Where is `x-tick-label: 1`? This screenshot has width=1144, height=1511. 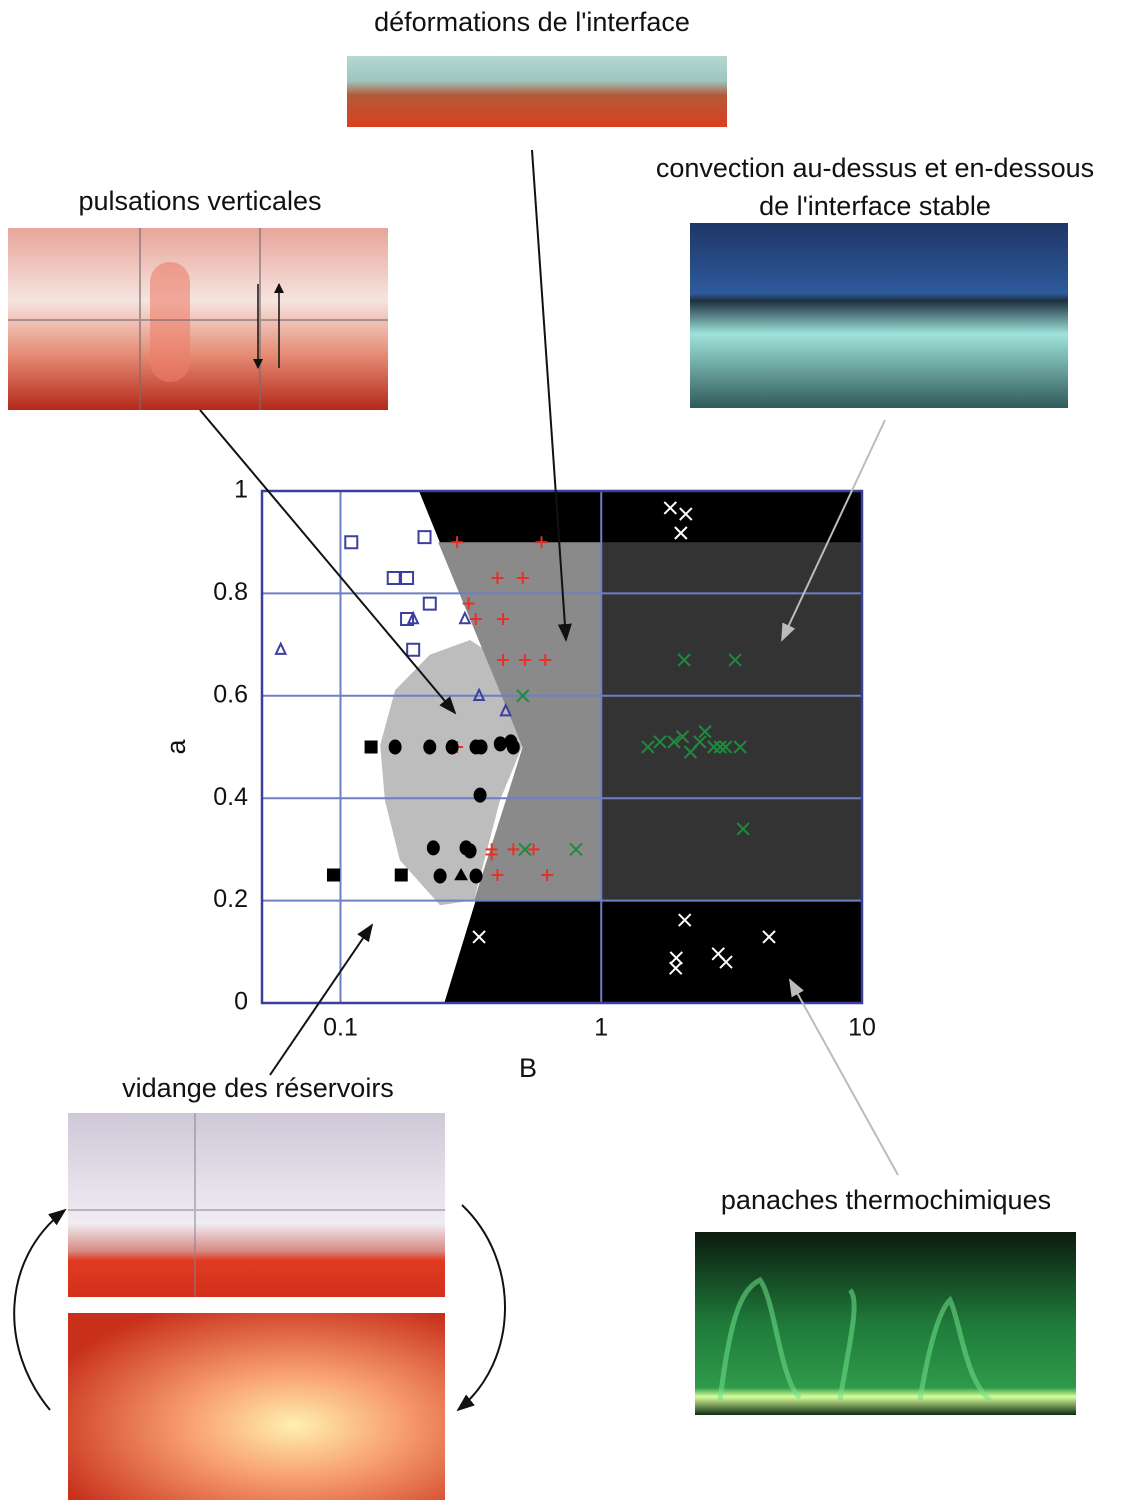 x-tick-label: 1 is located at coordinates (601, 1028).